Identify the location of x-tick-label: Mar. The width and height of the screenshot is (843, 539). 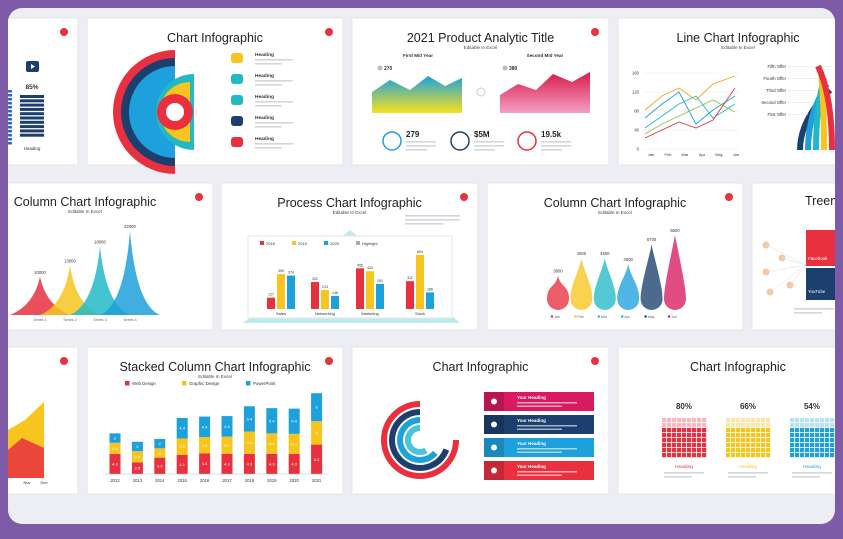
(686, 154).